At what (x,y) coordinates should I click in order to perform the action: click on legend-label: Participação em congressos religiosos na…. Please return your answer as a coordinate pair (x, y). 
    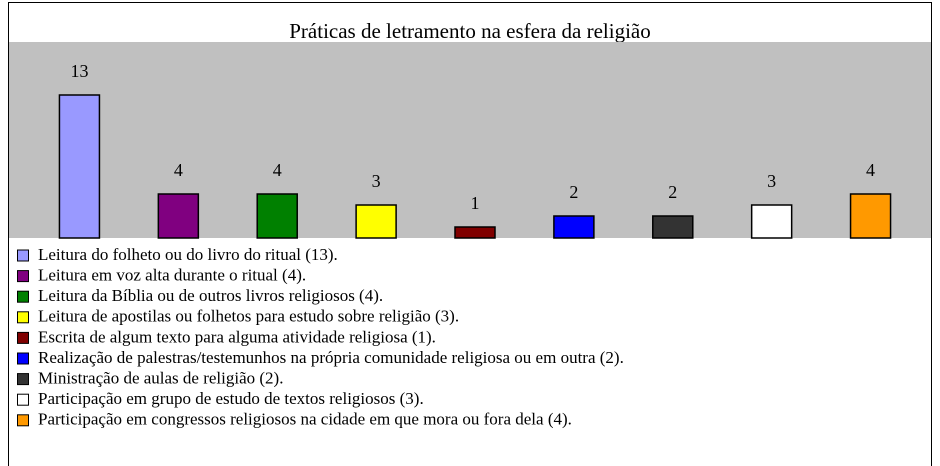
    Looking at the image, I should click on (305, 419).